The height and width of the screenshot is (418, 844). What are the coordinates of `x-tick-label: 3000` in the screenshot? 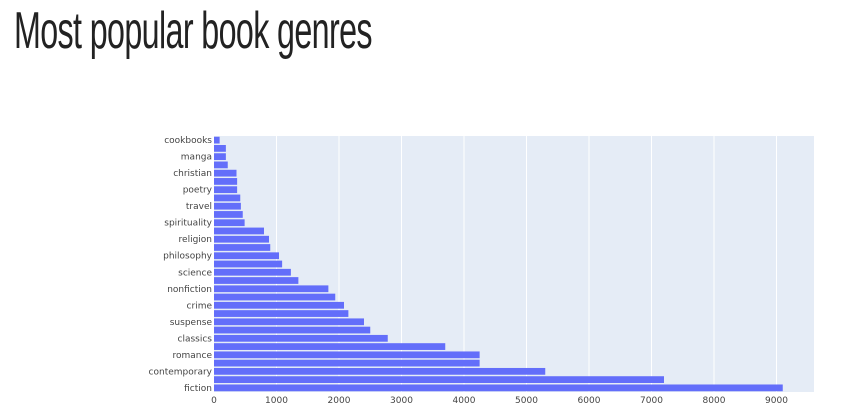 It's located at (401, 401).